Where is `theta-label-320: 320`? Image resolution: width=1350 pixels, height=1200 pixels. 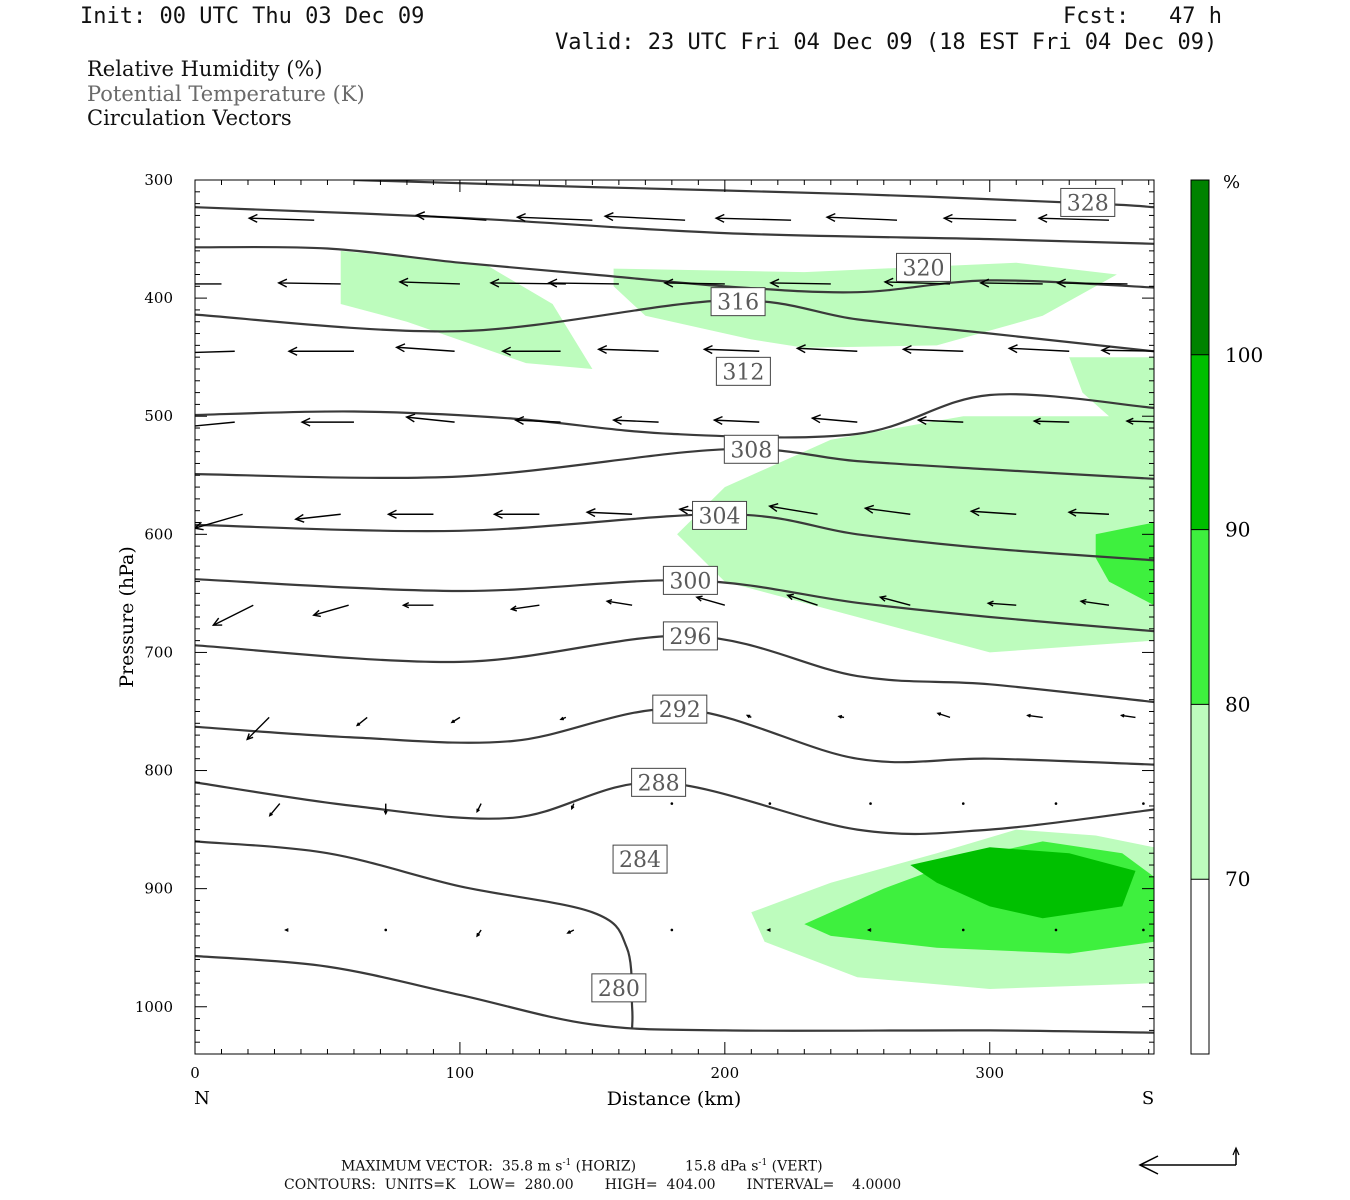 theta-label-320: 320 is located at coordinates (924, 268).